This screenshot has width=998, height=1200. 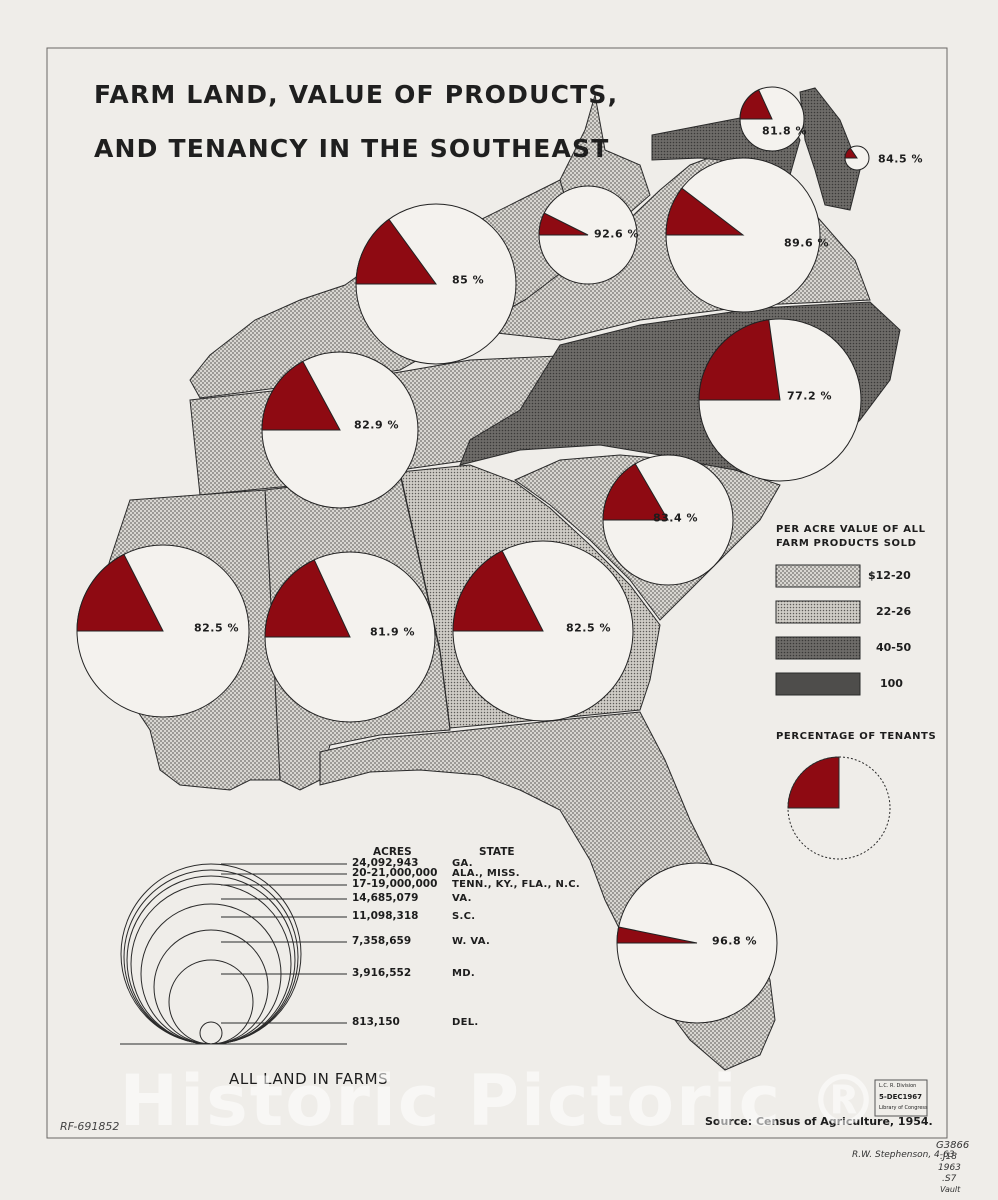 I want to click on state-value: W. VA., so click(x=471, y=941).